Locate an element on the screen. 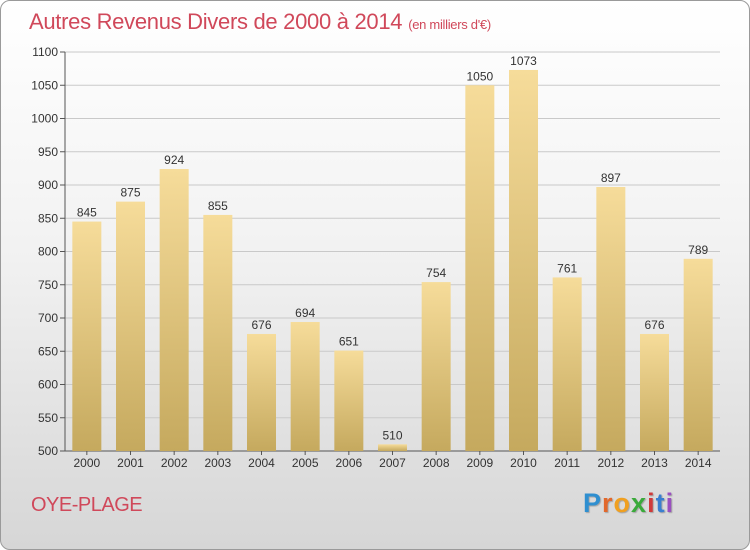 Image resolution: width=750 pixels, height=550 pixels. y-tick-label: 1000 is located at coordinates (44, 119).